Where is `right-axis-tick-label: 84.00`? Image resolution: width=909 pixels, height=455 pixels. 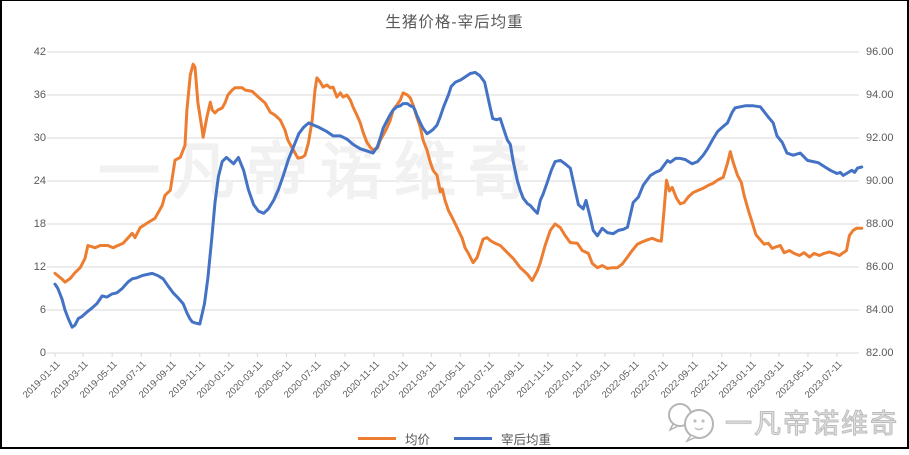
right-axis-tick-label: 84.00 is located at coordinates (880, 310).